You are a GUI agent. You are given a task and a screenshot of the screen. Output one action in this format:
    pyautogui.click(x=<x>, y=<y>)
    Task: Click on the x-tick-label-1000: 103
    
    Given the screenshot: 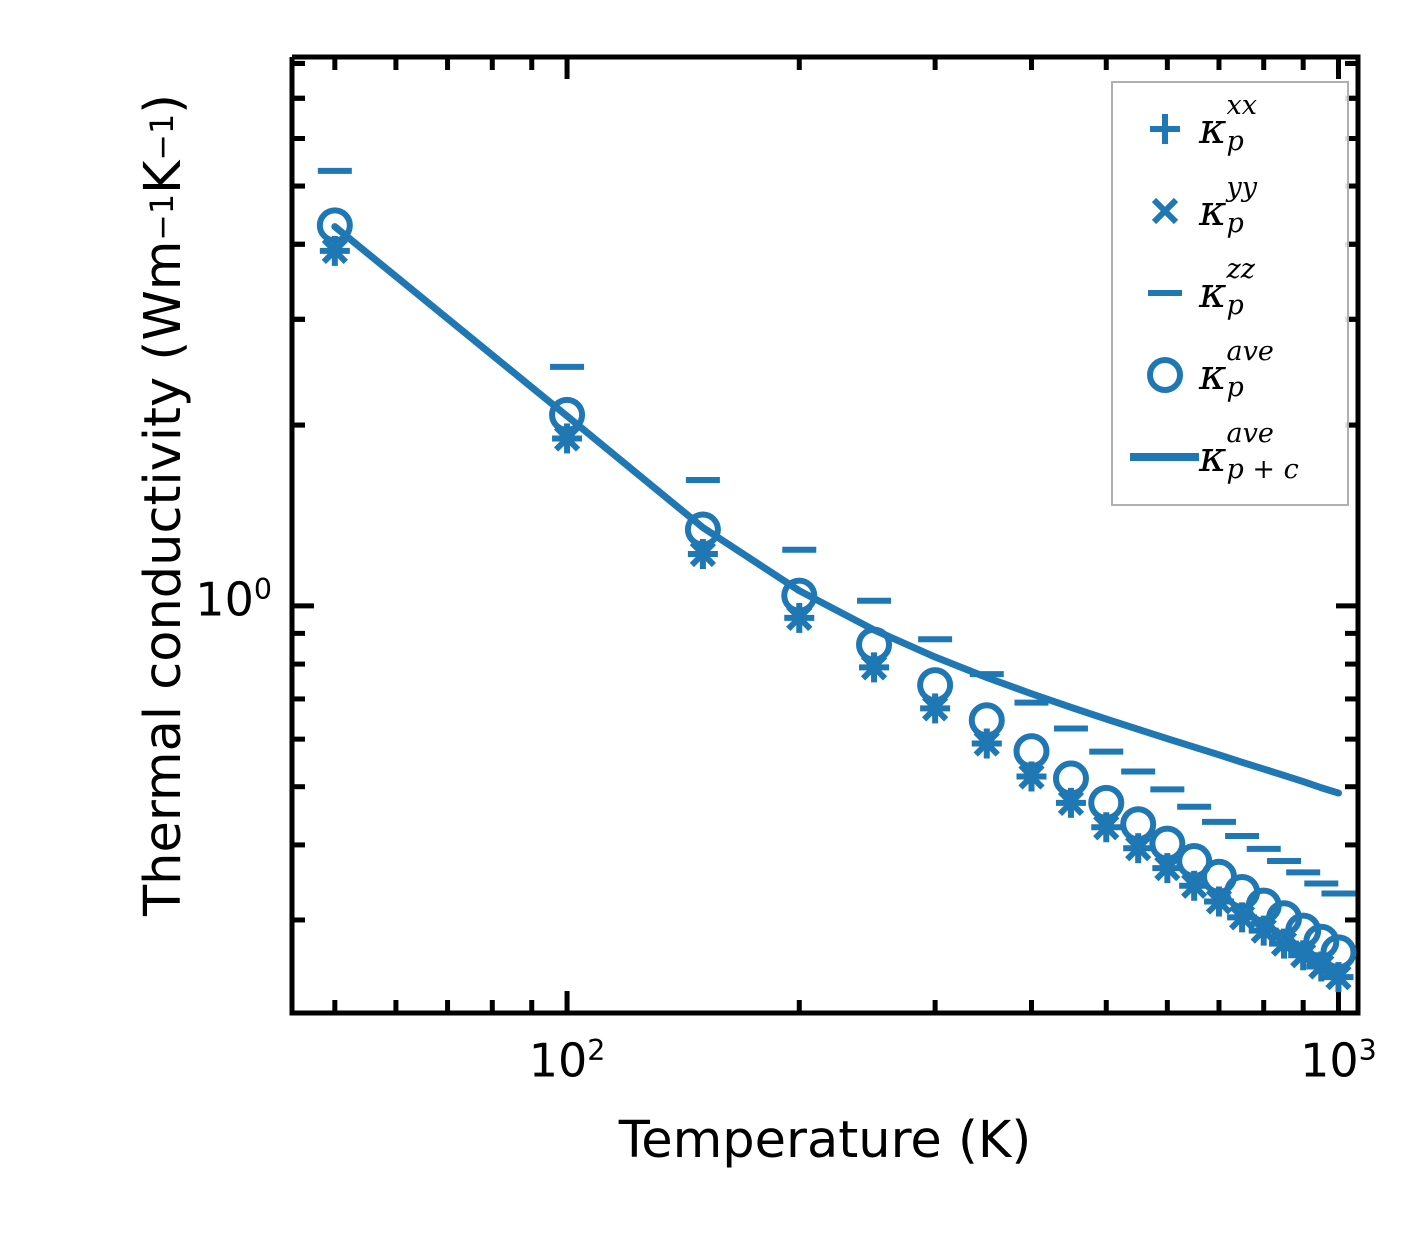 What is the action you would take?
    pyautogui.click(x=1334, y=1058)
    